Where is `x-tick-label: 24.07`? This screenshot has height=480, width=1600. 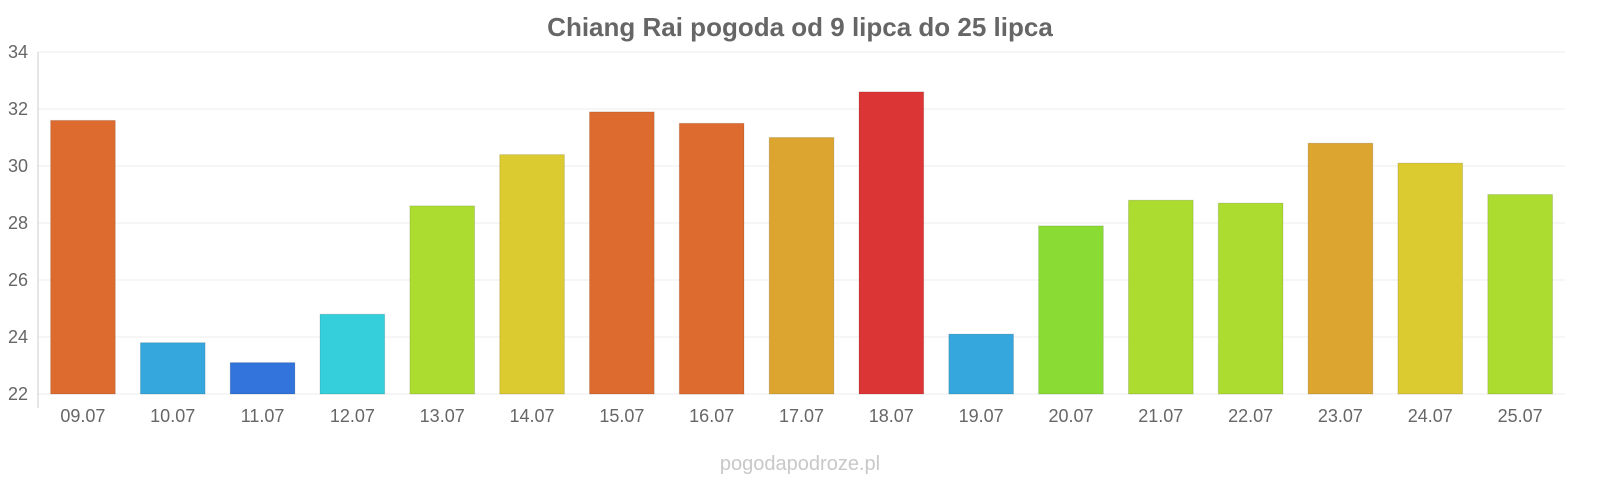
x-tick-label: 24.07 is located at coordinates (1430, 416).